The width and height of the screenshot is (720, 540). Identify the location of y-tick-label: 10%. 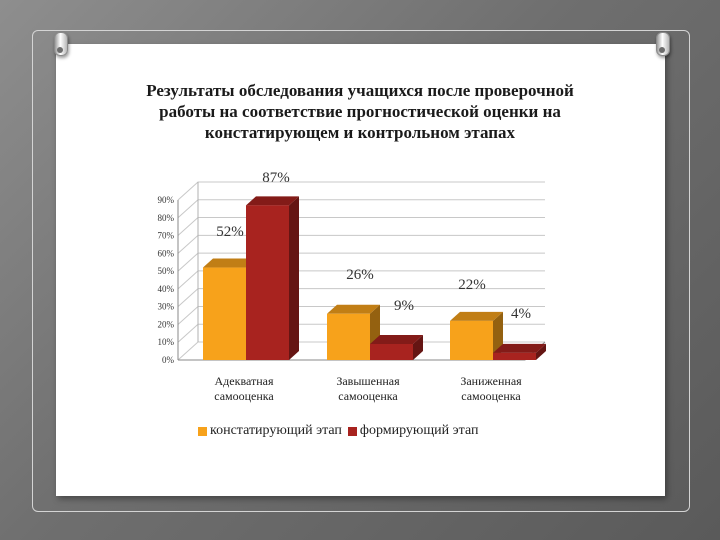
(166, 342).